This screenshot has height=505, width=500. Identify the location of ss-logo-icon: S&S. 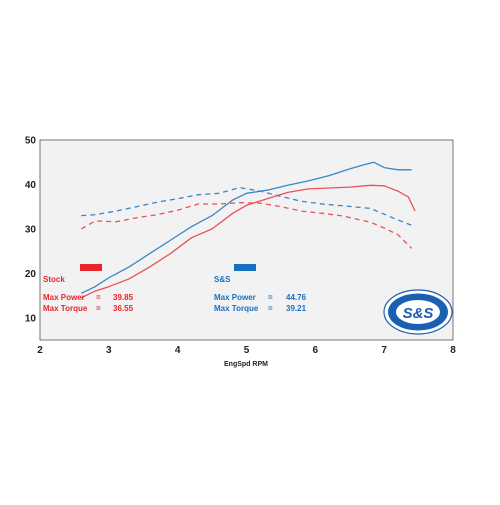
(418, 312).